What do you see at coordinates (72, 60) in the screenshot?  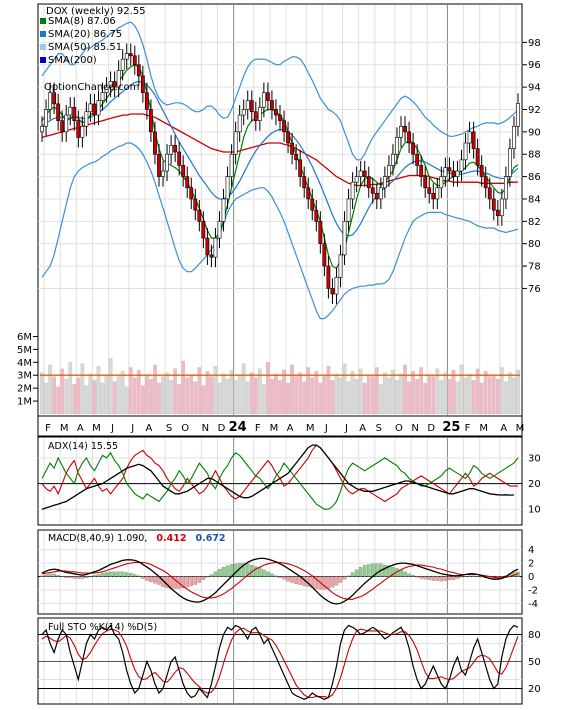 I see `legend-label: SMA(200)` at bounding box center [72, 60].